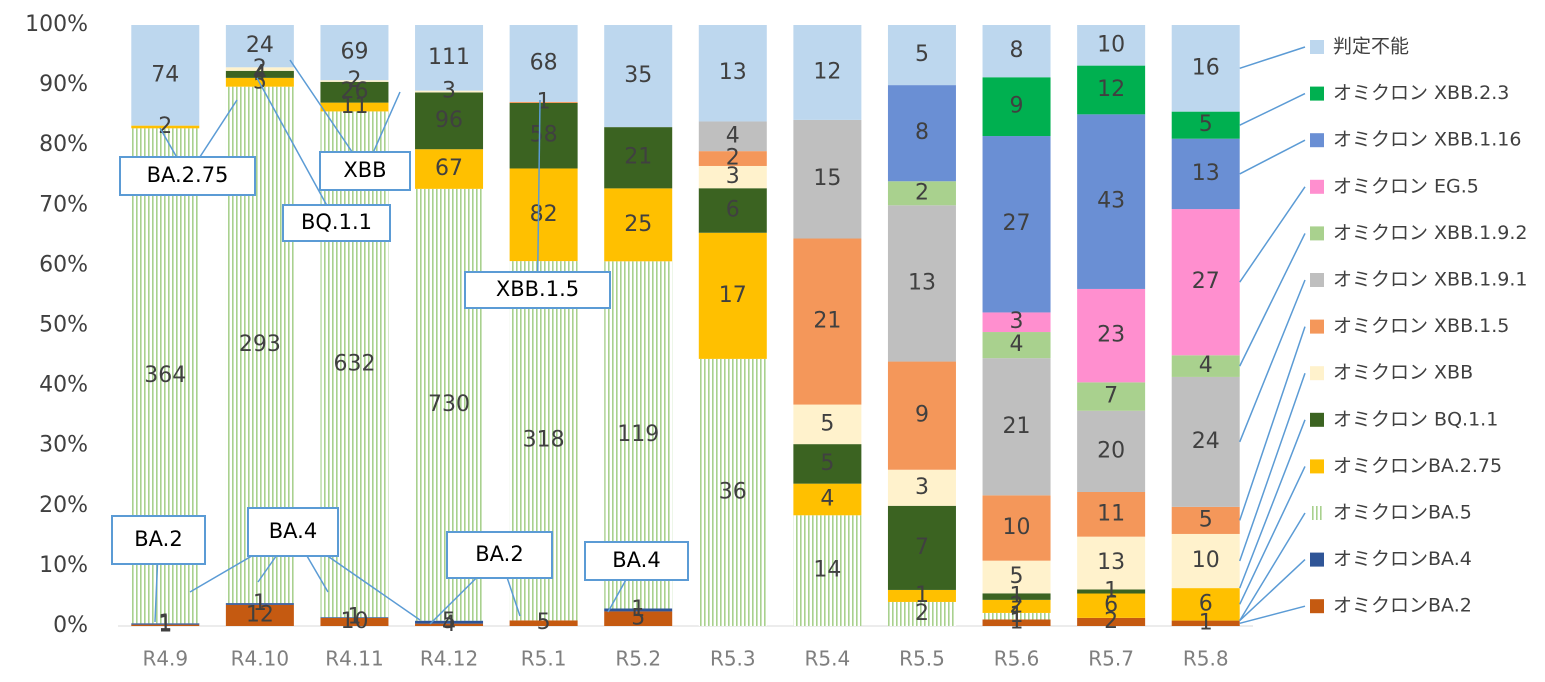 The height and width of the screenshot is (682, 1545). I want to click on data-label: 111, so click(449, 57).